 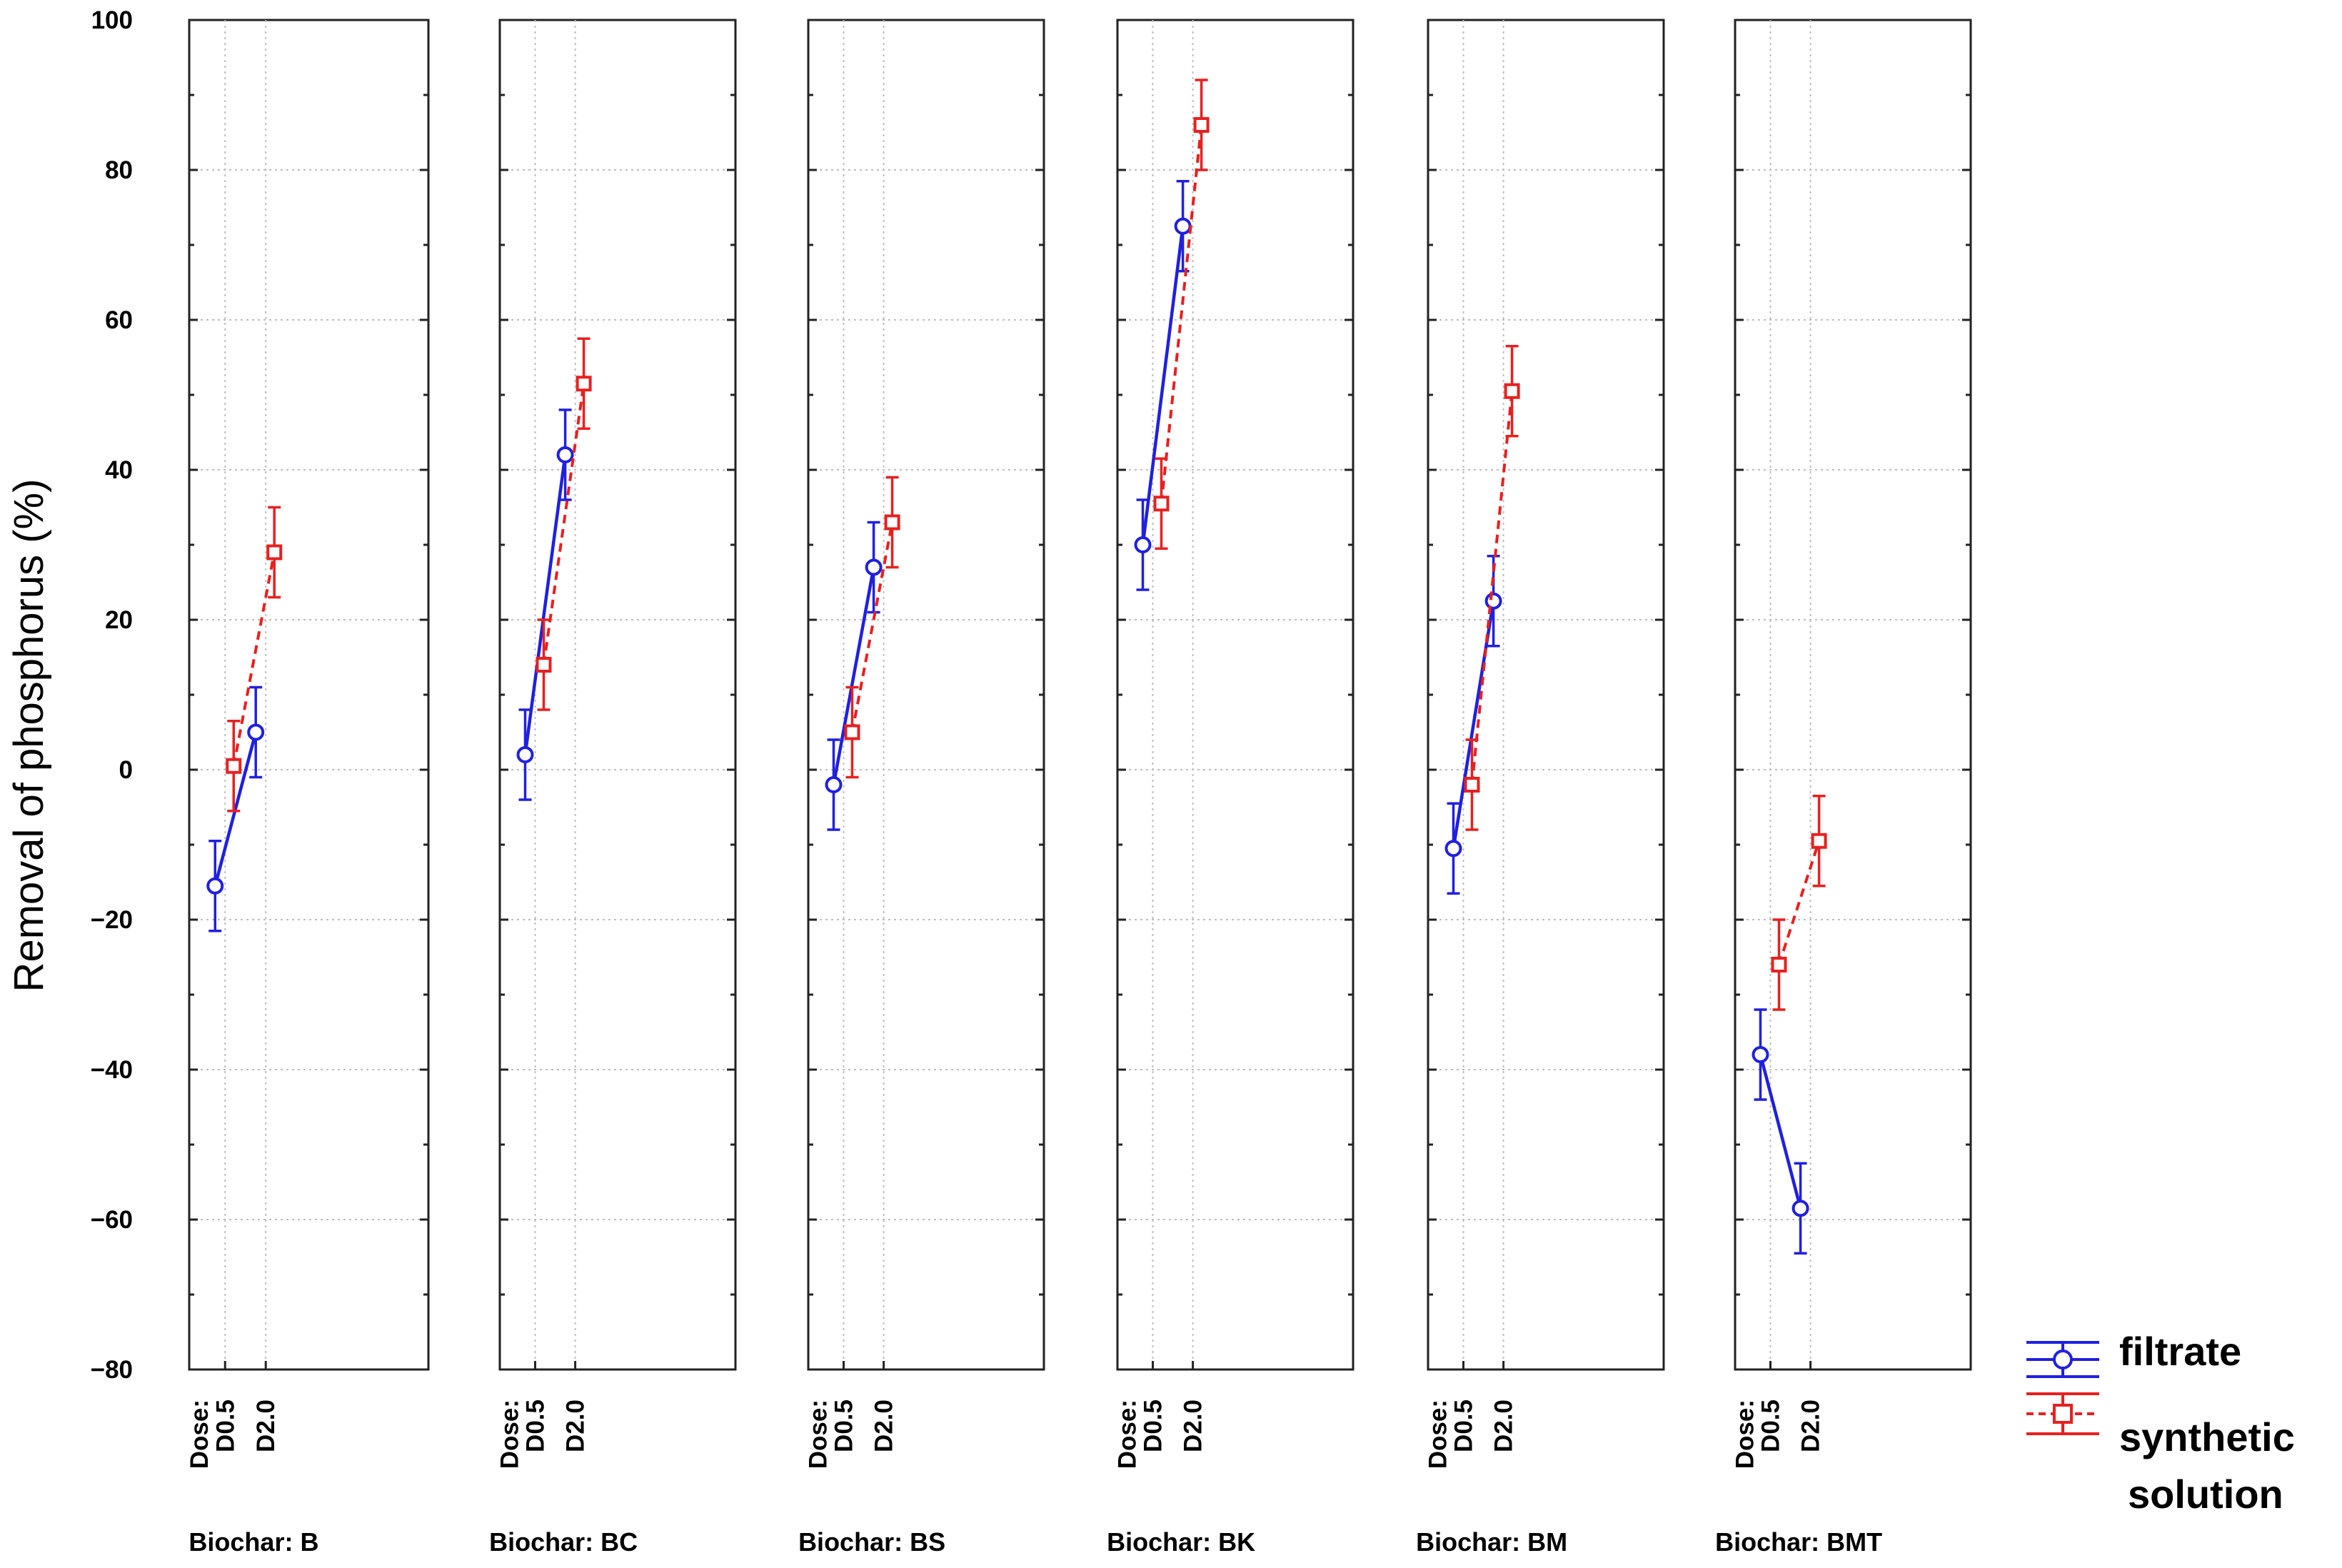 I want to click on legend: filtrate synthetic solution, so click(x=2160, y=1423).